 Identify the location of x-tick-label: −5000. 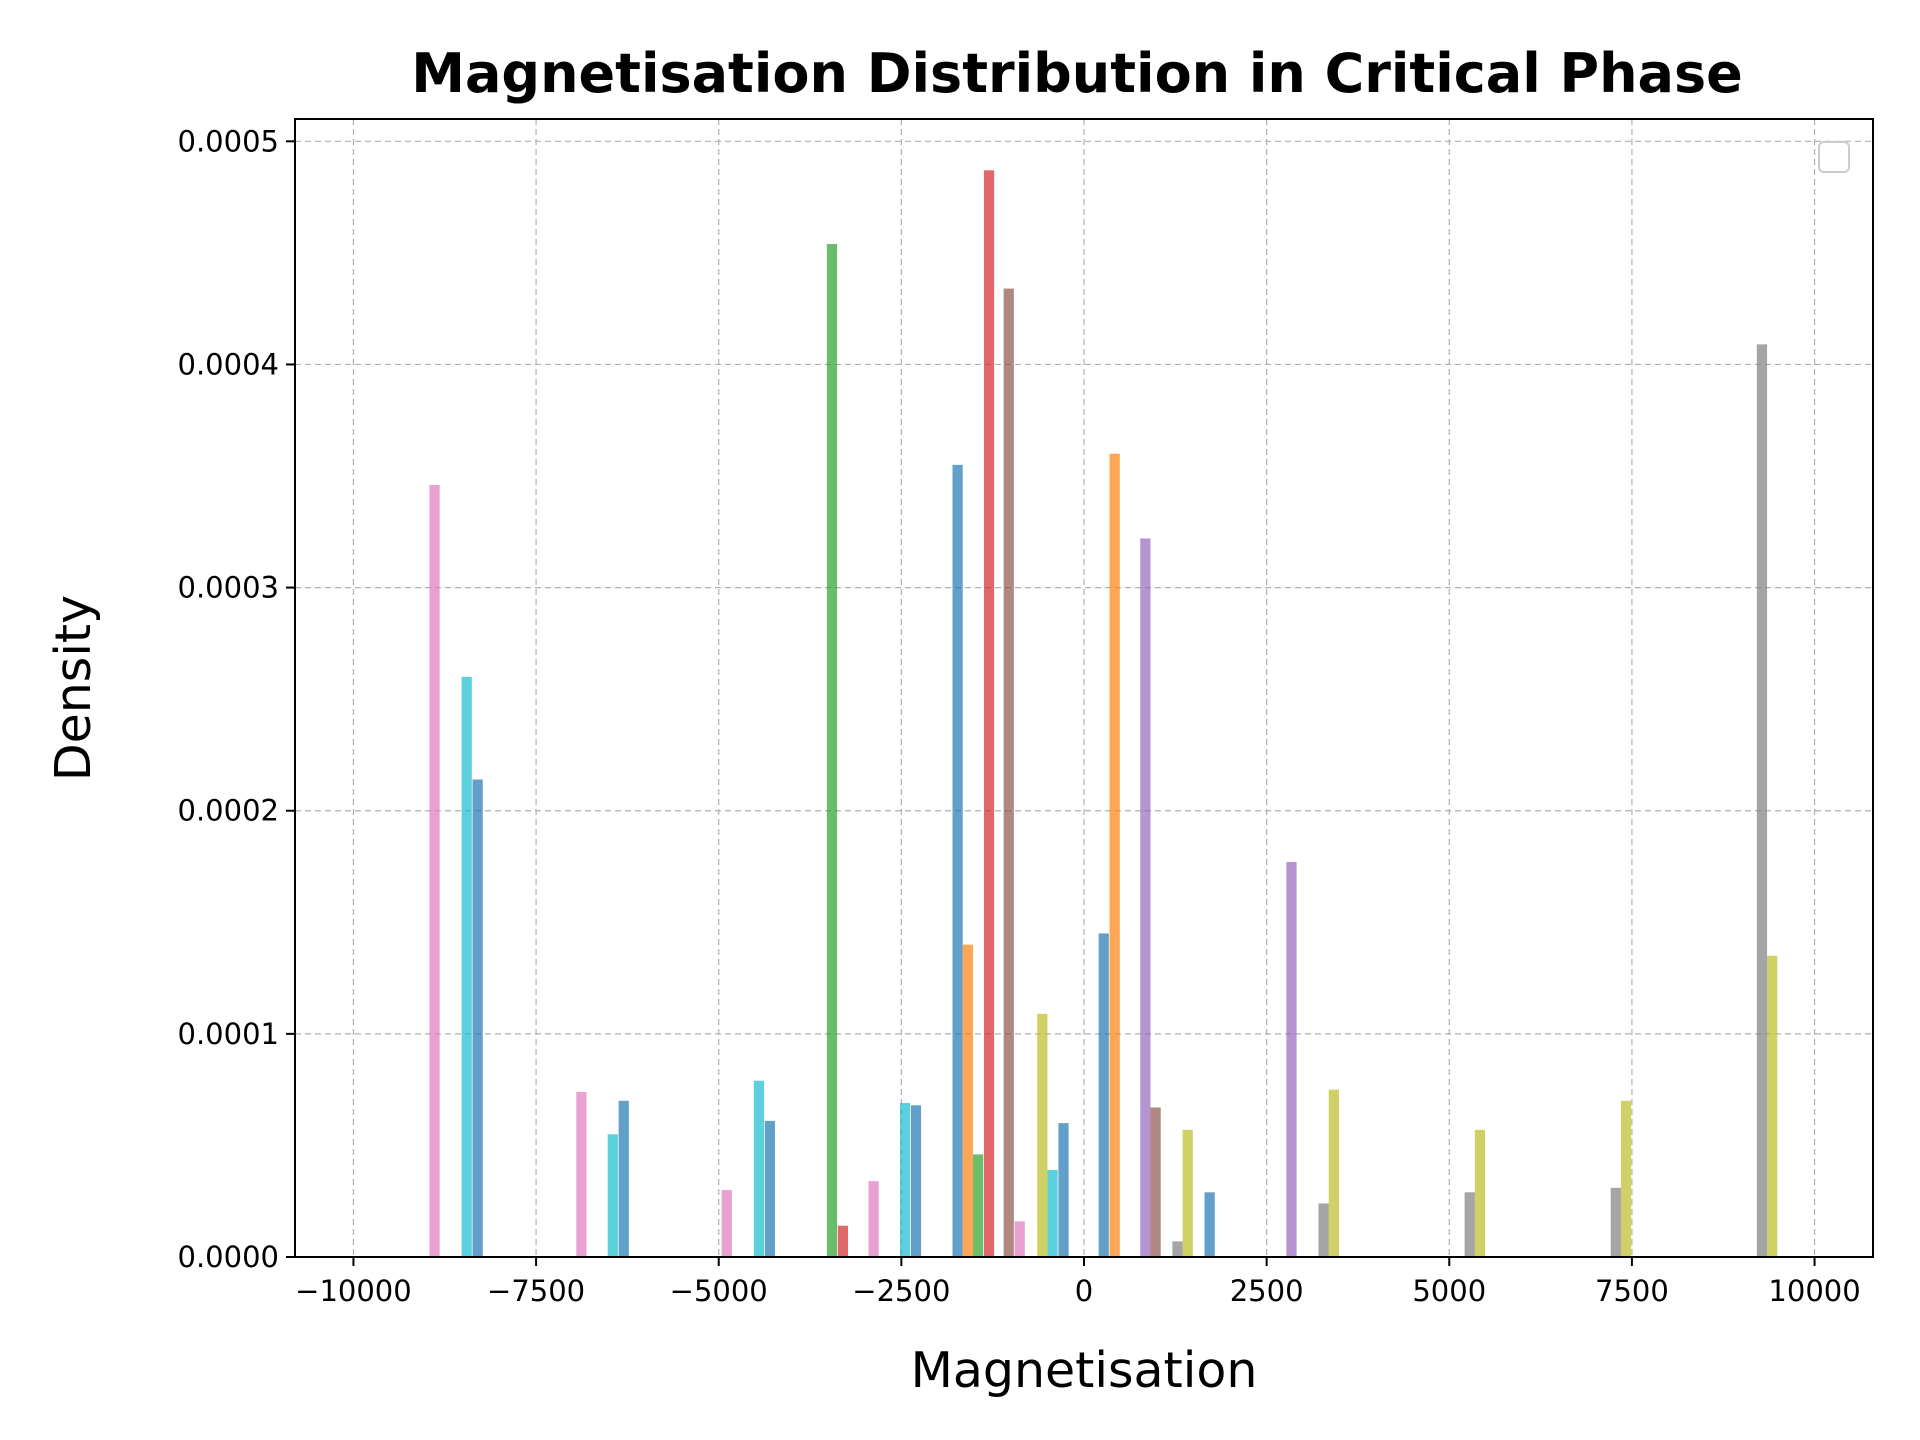
(719, 1291).